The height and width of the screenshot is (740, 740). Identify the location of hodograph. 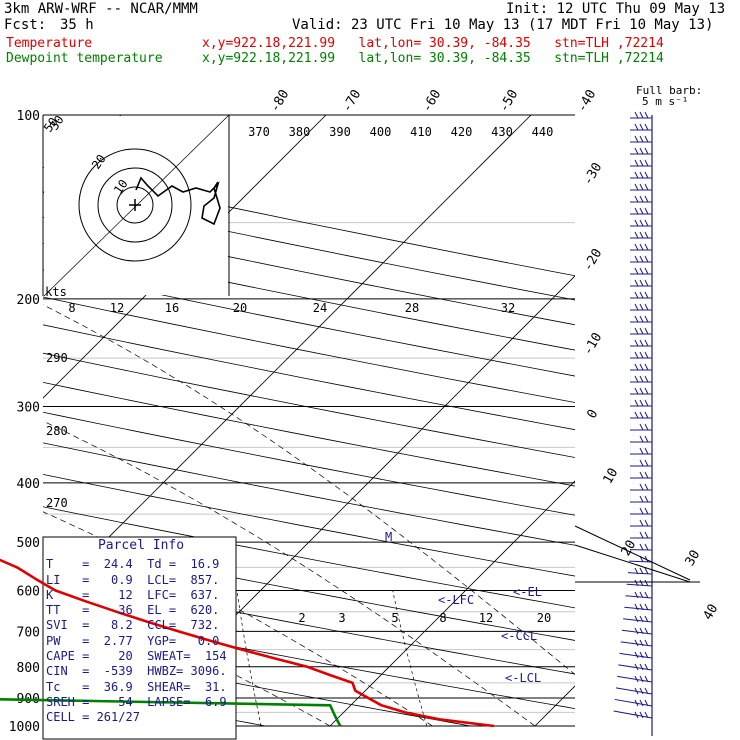
(136, 205).